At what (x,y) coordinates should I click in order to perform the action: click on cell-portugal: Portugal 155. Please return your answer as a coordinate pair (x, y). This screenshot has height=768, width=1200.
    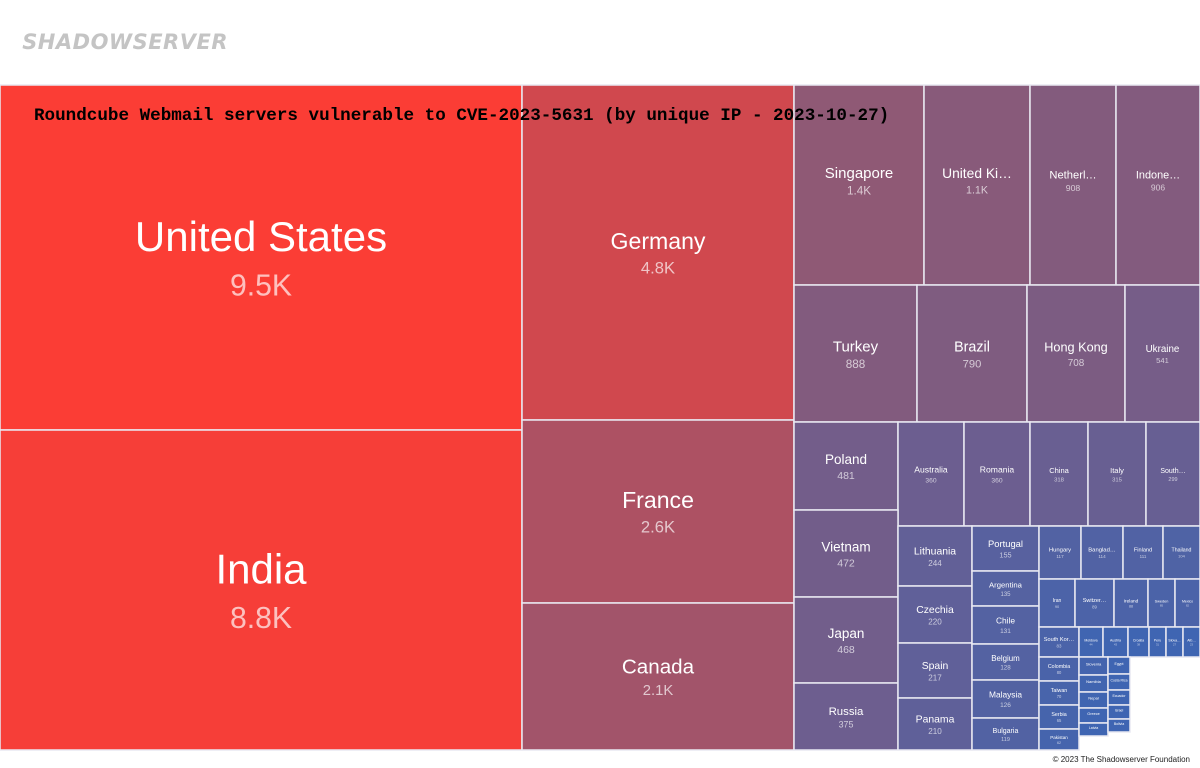
    Looking at the image, I should click on (1005, 548).